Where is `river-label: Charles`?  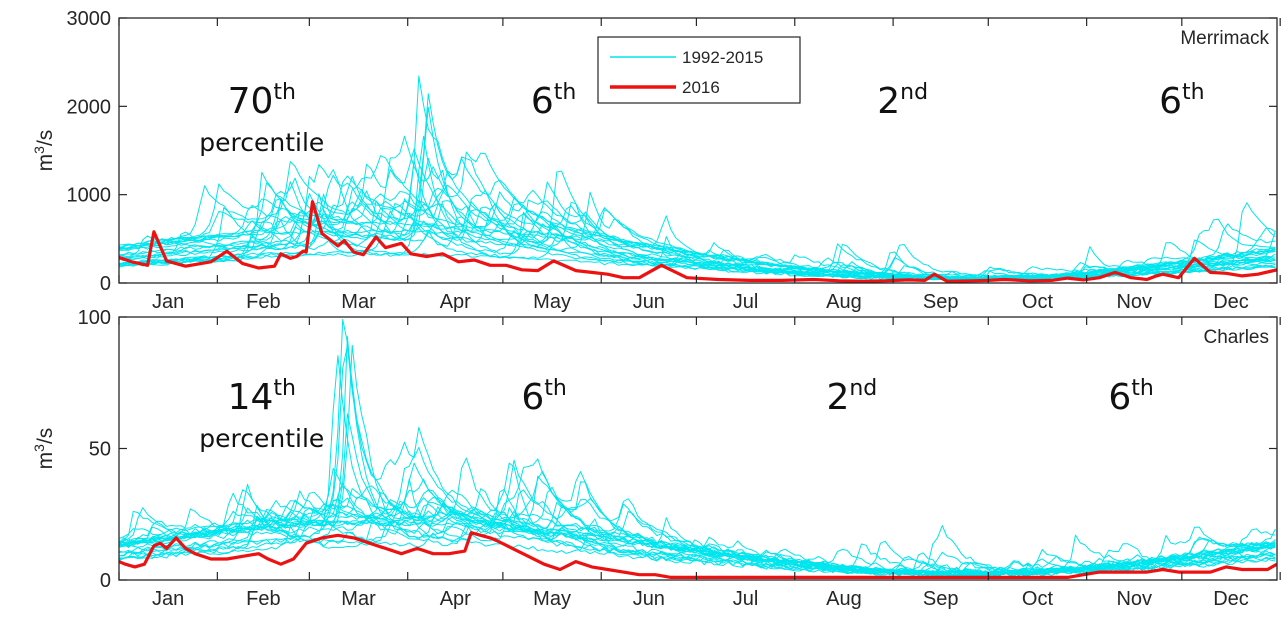 river-label: Charles is located at coordinates (1236, 337).